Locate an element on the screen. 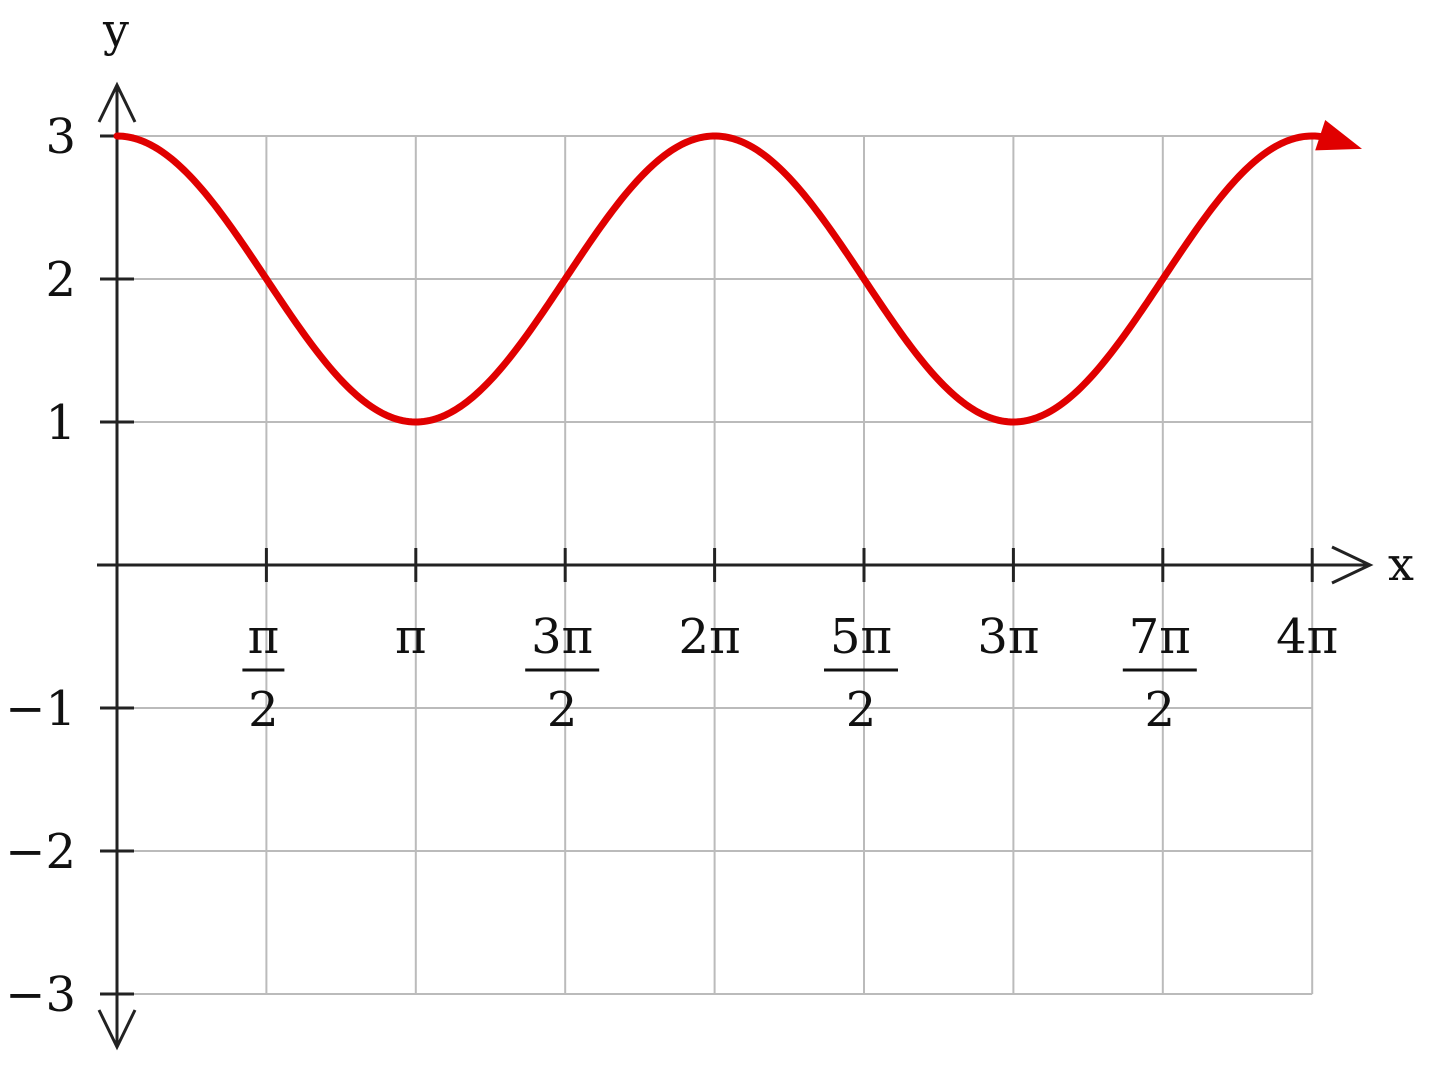 Image resolution: width=1440 pixels, height=1071 pixels. x-tick-label-numerator: 7π is located at coordinates (1160, 637).